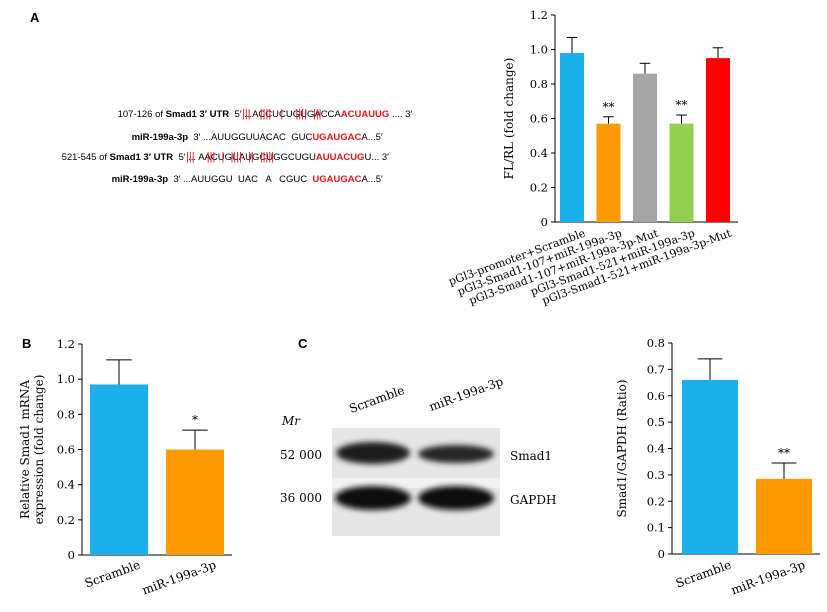  I want to click on seq-seed: ACUAUUG, so click(365, 114).